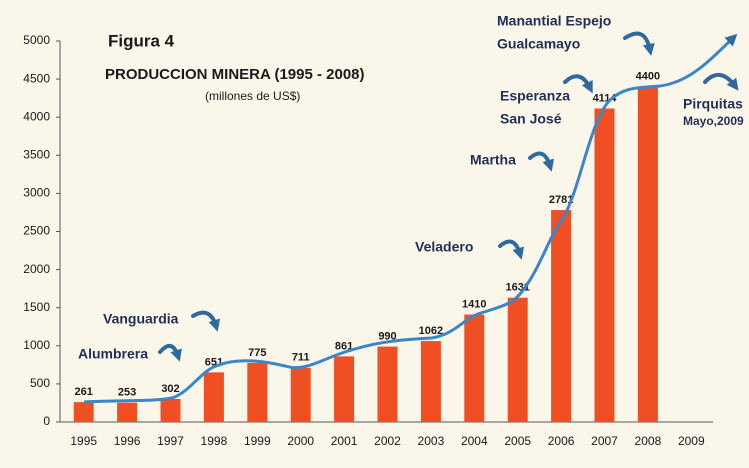  What do you see at coordinates (517, 441) in the screenshot?
I see `x-tick-label: 2005` at bounding box center [517, 441].